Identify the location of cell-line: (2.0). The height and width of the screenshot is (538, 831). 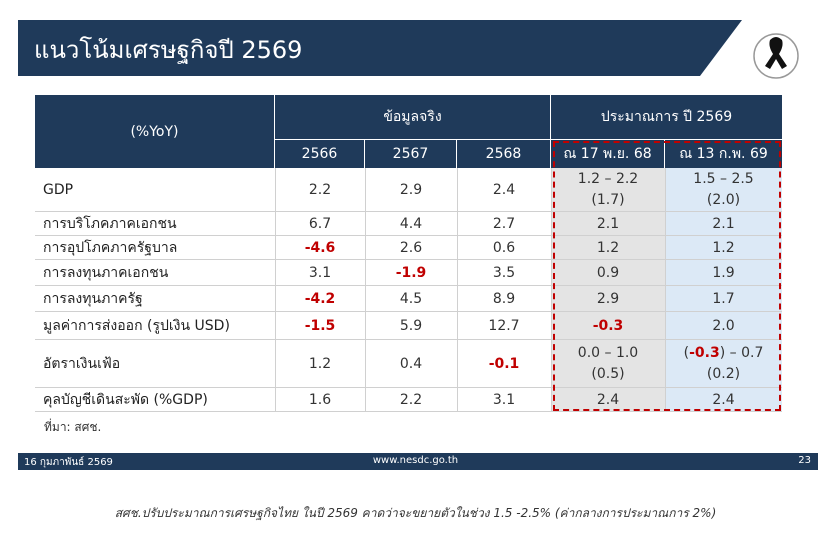
(723, 200).